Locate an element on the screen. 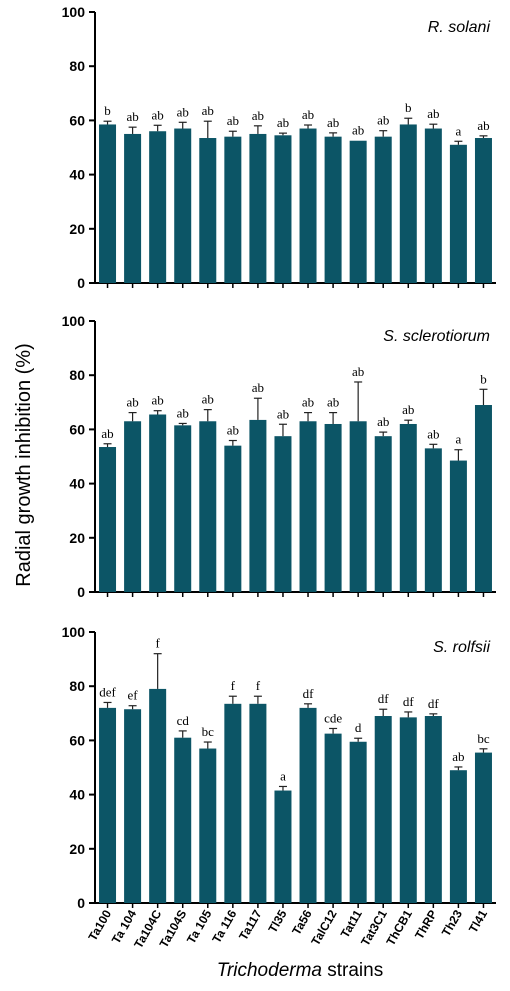  significance-label: cd is located at coordinates (183, 720).